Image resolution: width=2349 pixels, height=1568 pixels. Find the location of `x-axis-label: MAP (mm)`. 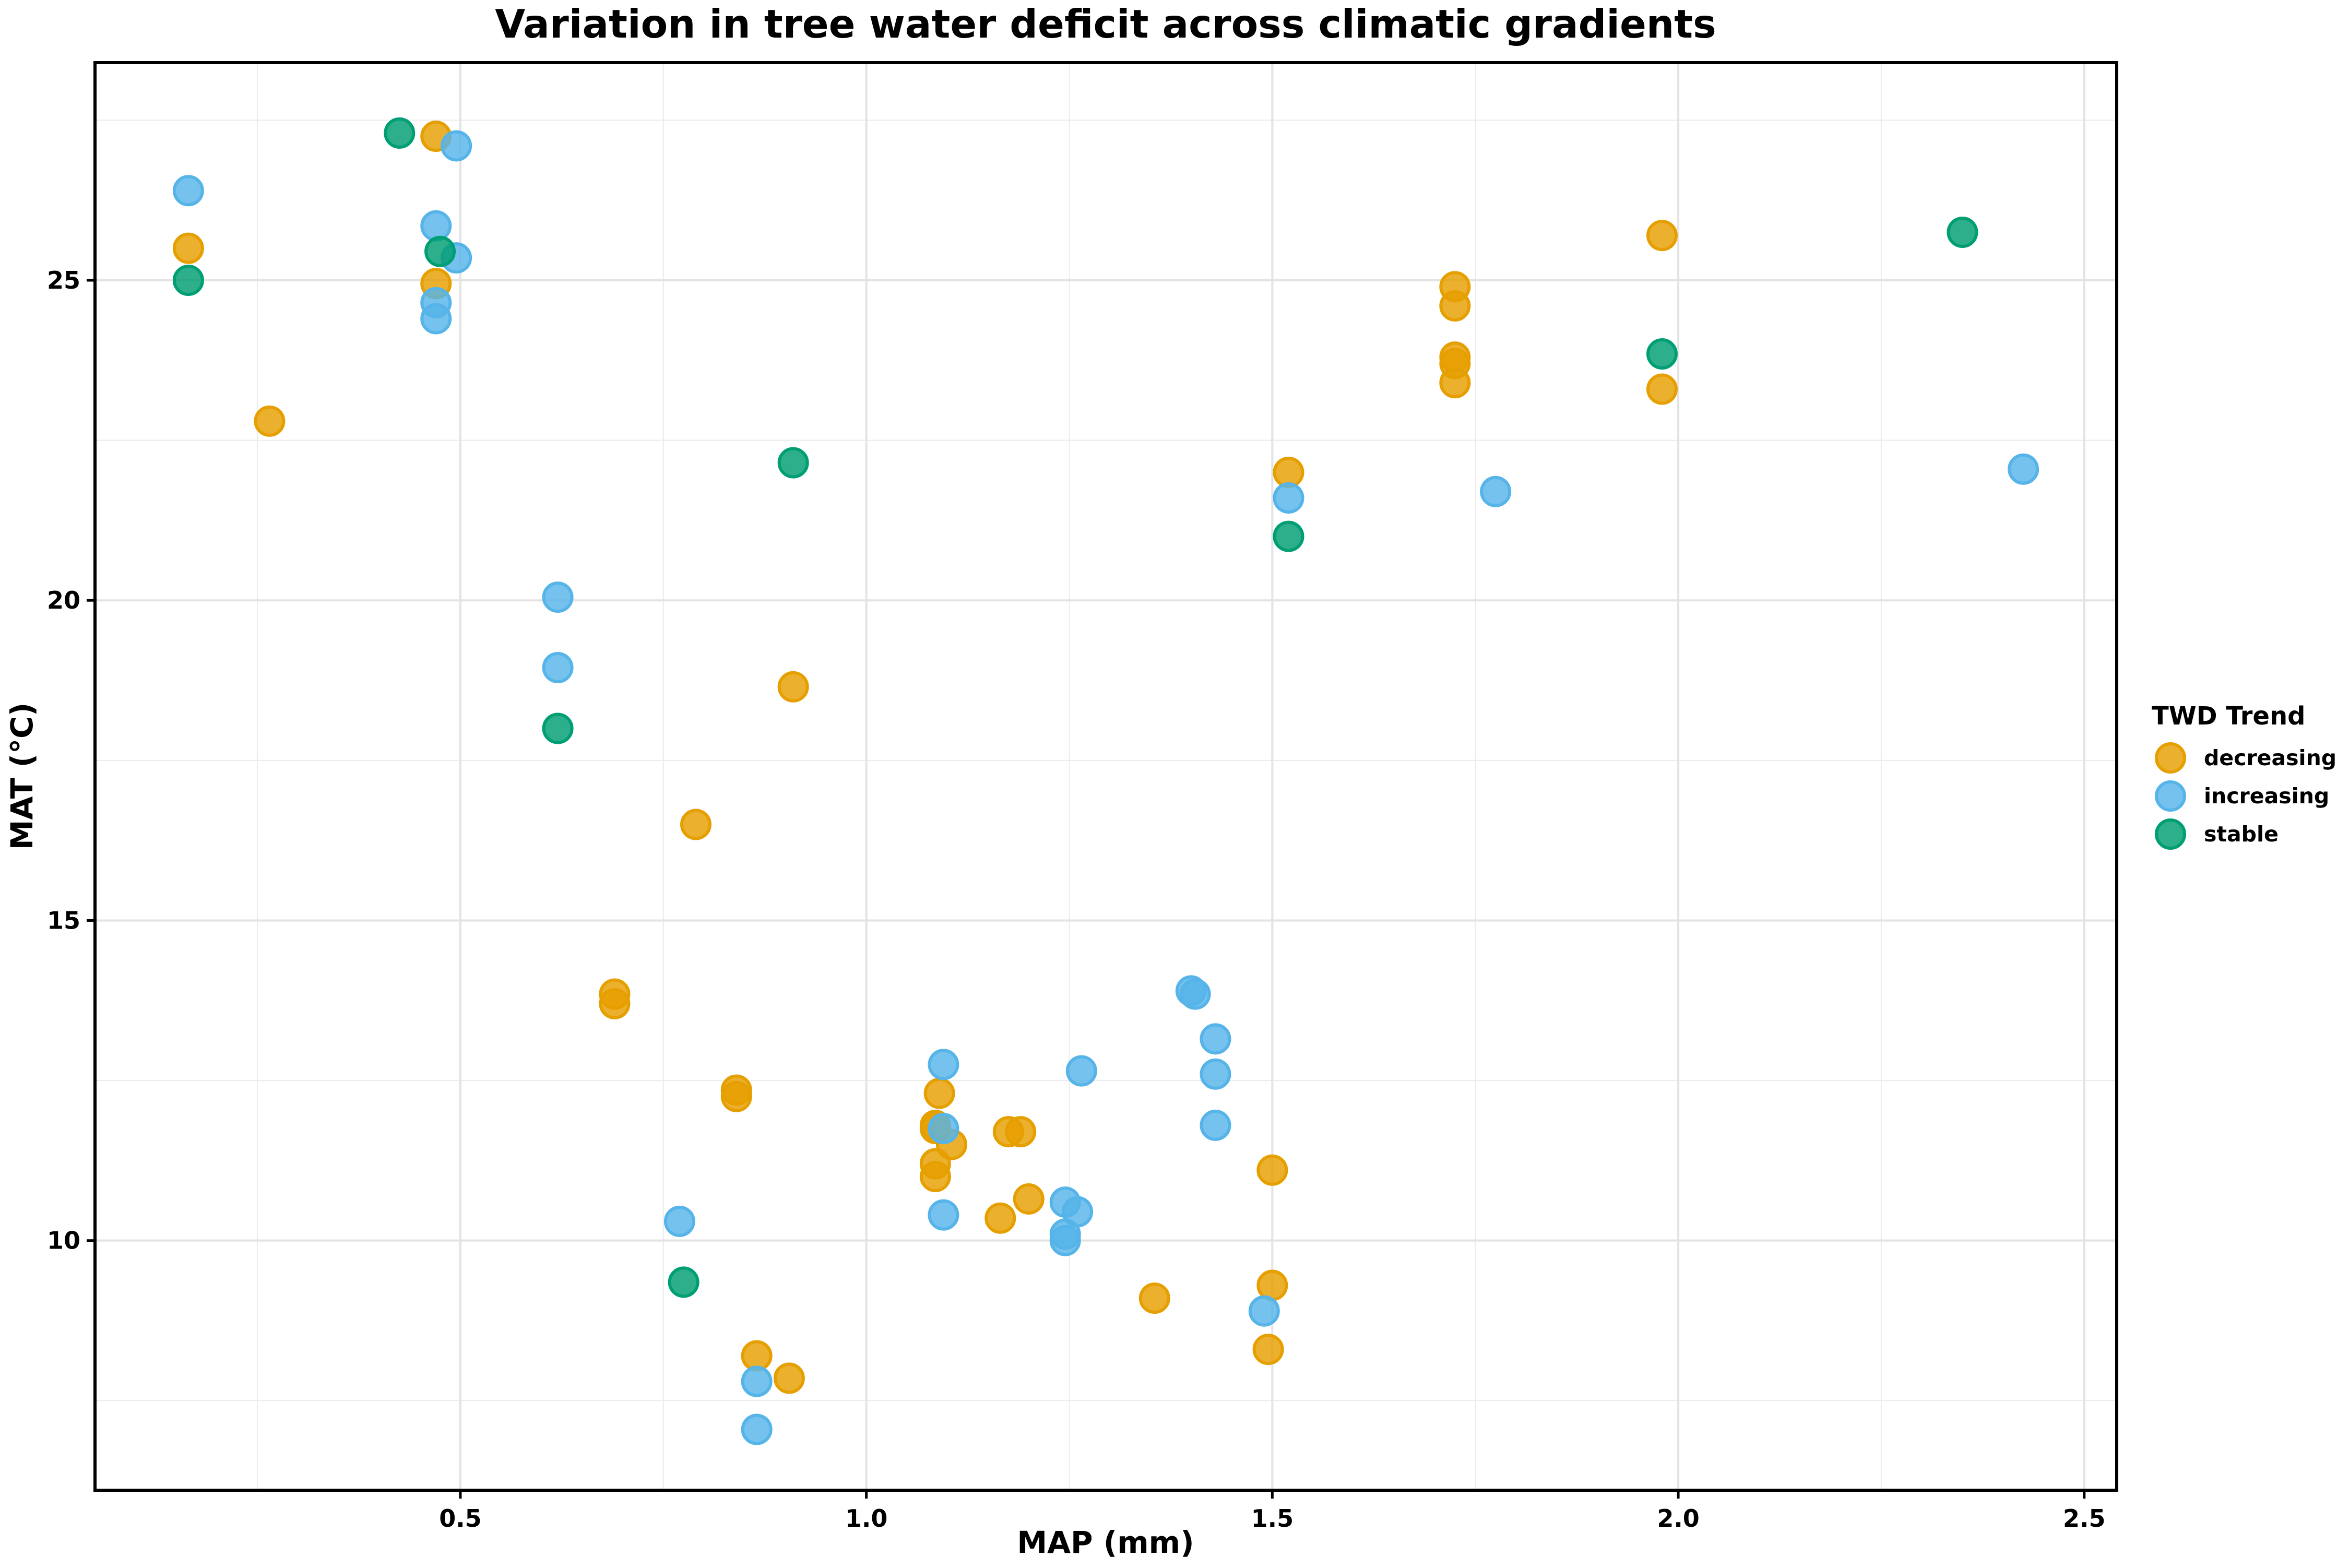

x-axis-label: MAP (mm) is located at coordinates (1105, 1542).